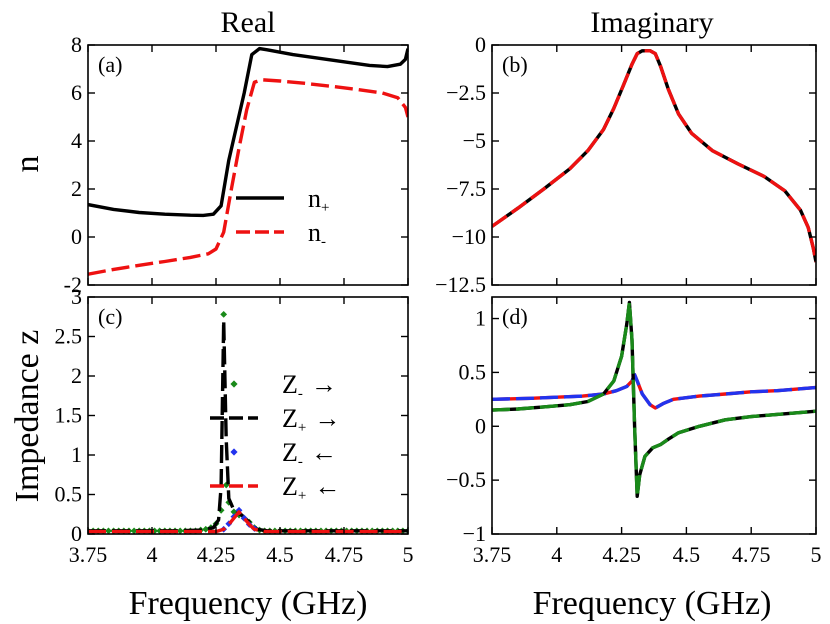  What do you see at coordinates (469, 236) in the screenshot?
I see `y-tick-label: −10` at bounding box center [469, 236].